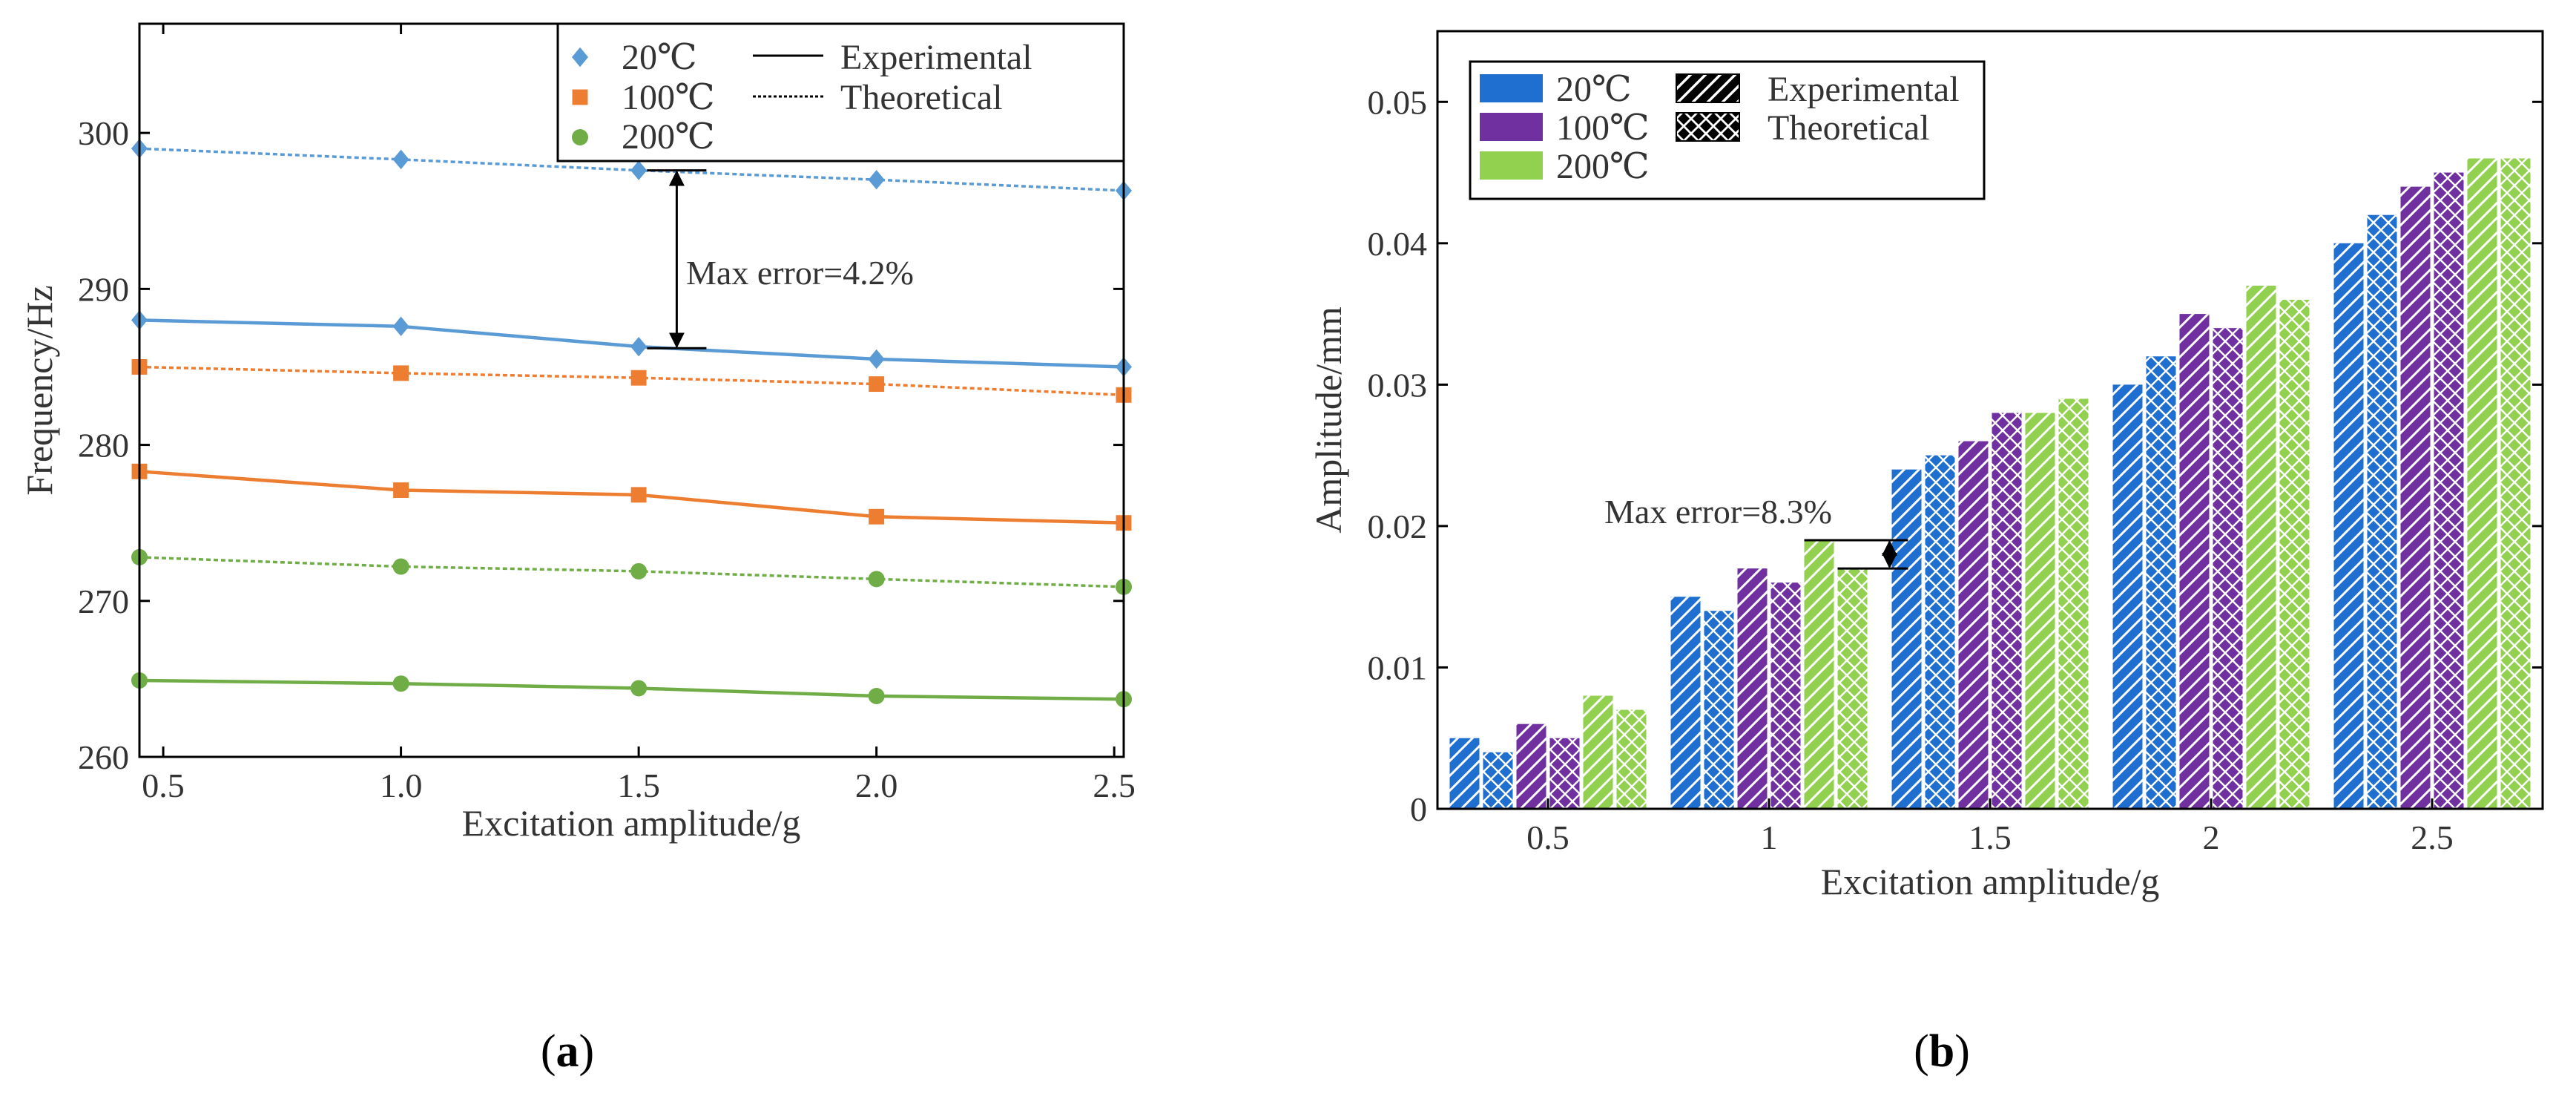 The height and width of the screenshot is (1096, 2576). What do you see at coordinates (1398, 244) in the screenshot?
I see `y-tick-label: 0.04` at bounding box center [1398, 244].